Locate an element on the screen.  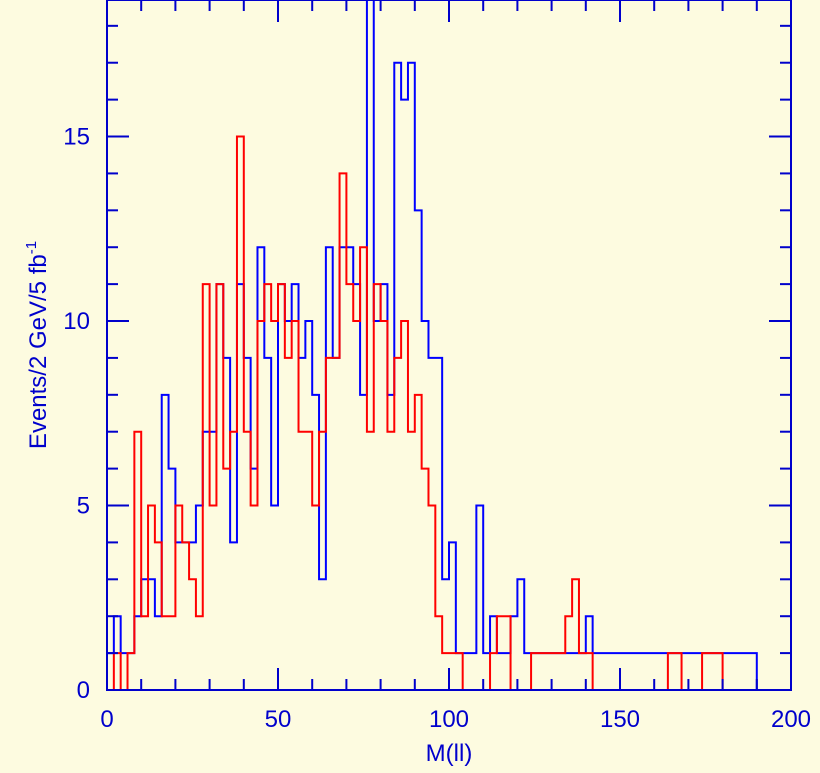
x-tick-label: 100 is located at coordinates (449, 719).